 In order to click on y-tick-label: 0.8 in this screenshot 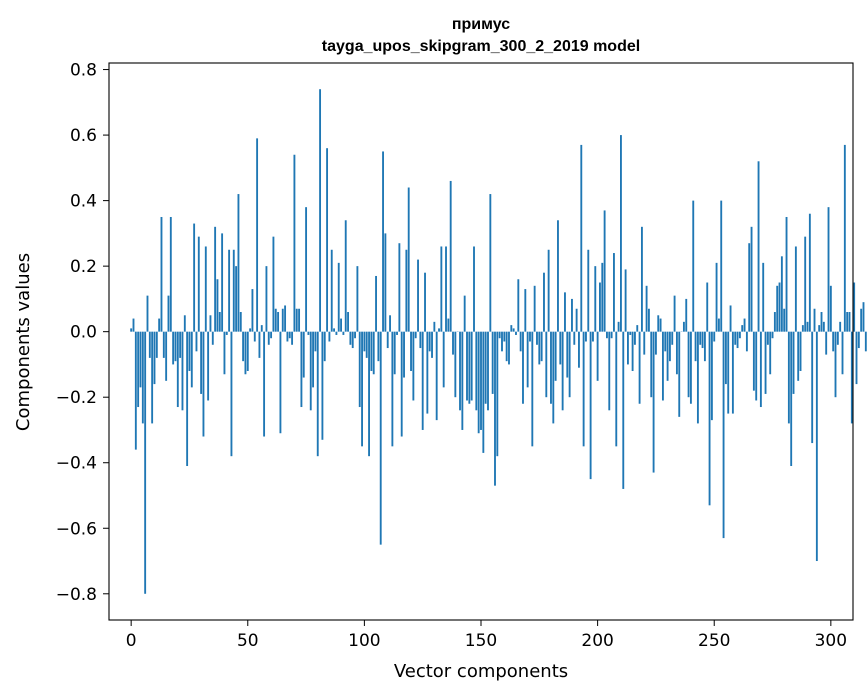, I will do `click(83, 71)`.